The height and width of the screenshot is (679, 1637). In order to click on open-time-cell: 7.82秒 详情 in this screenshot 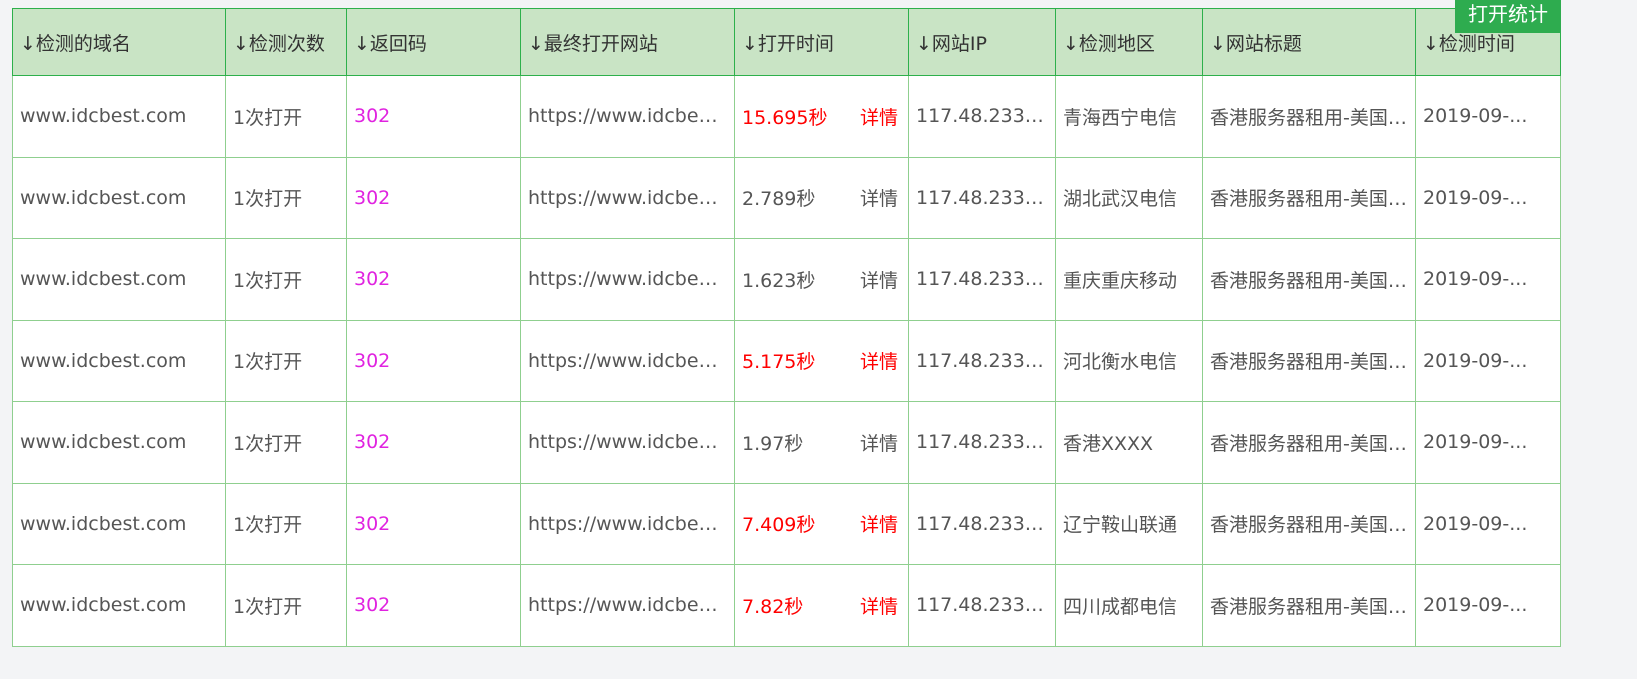, I will do `click(821, 605)`.